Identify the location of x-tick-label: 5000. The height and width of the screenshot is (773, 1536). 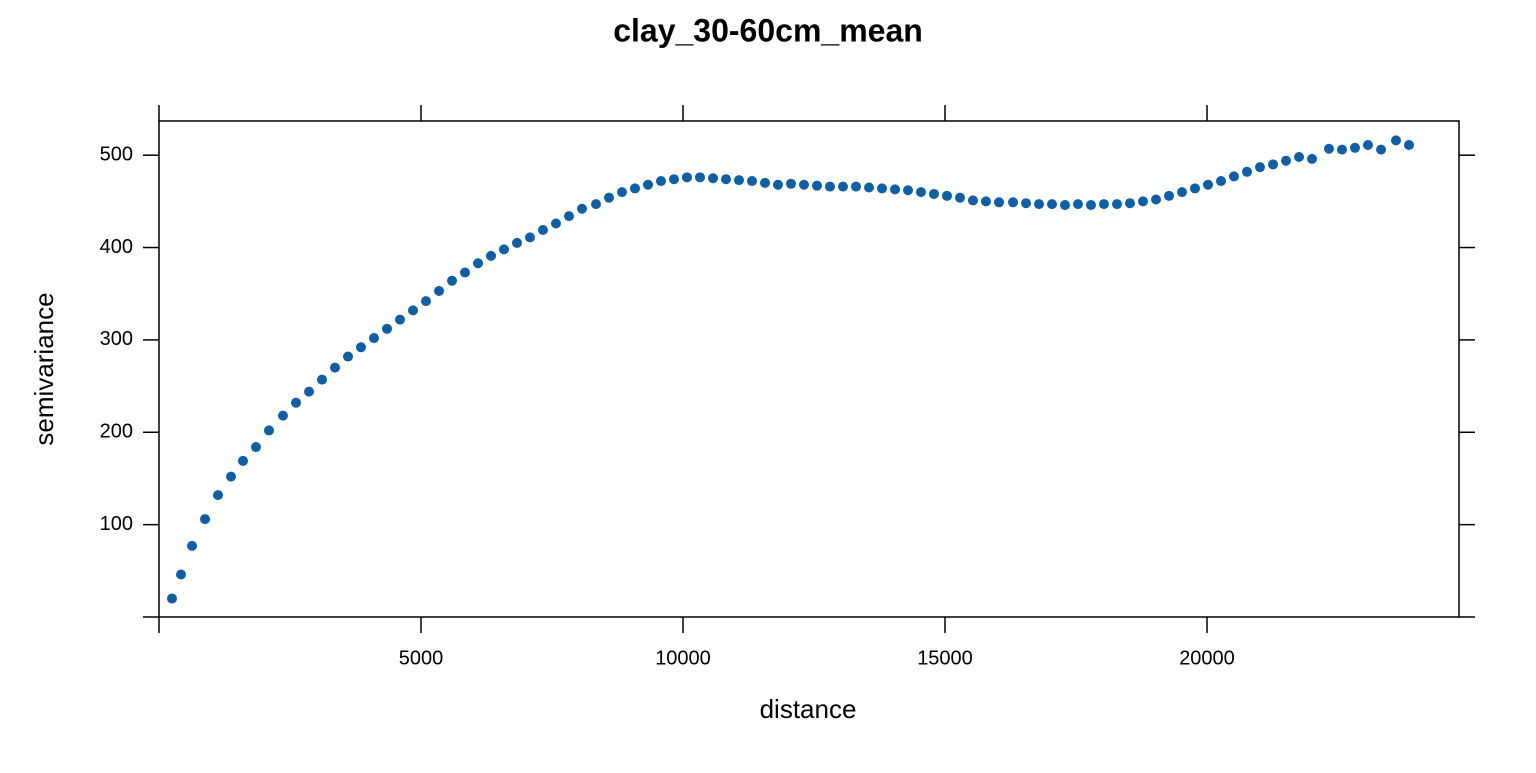
(421, 658).